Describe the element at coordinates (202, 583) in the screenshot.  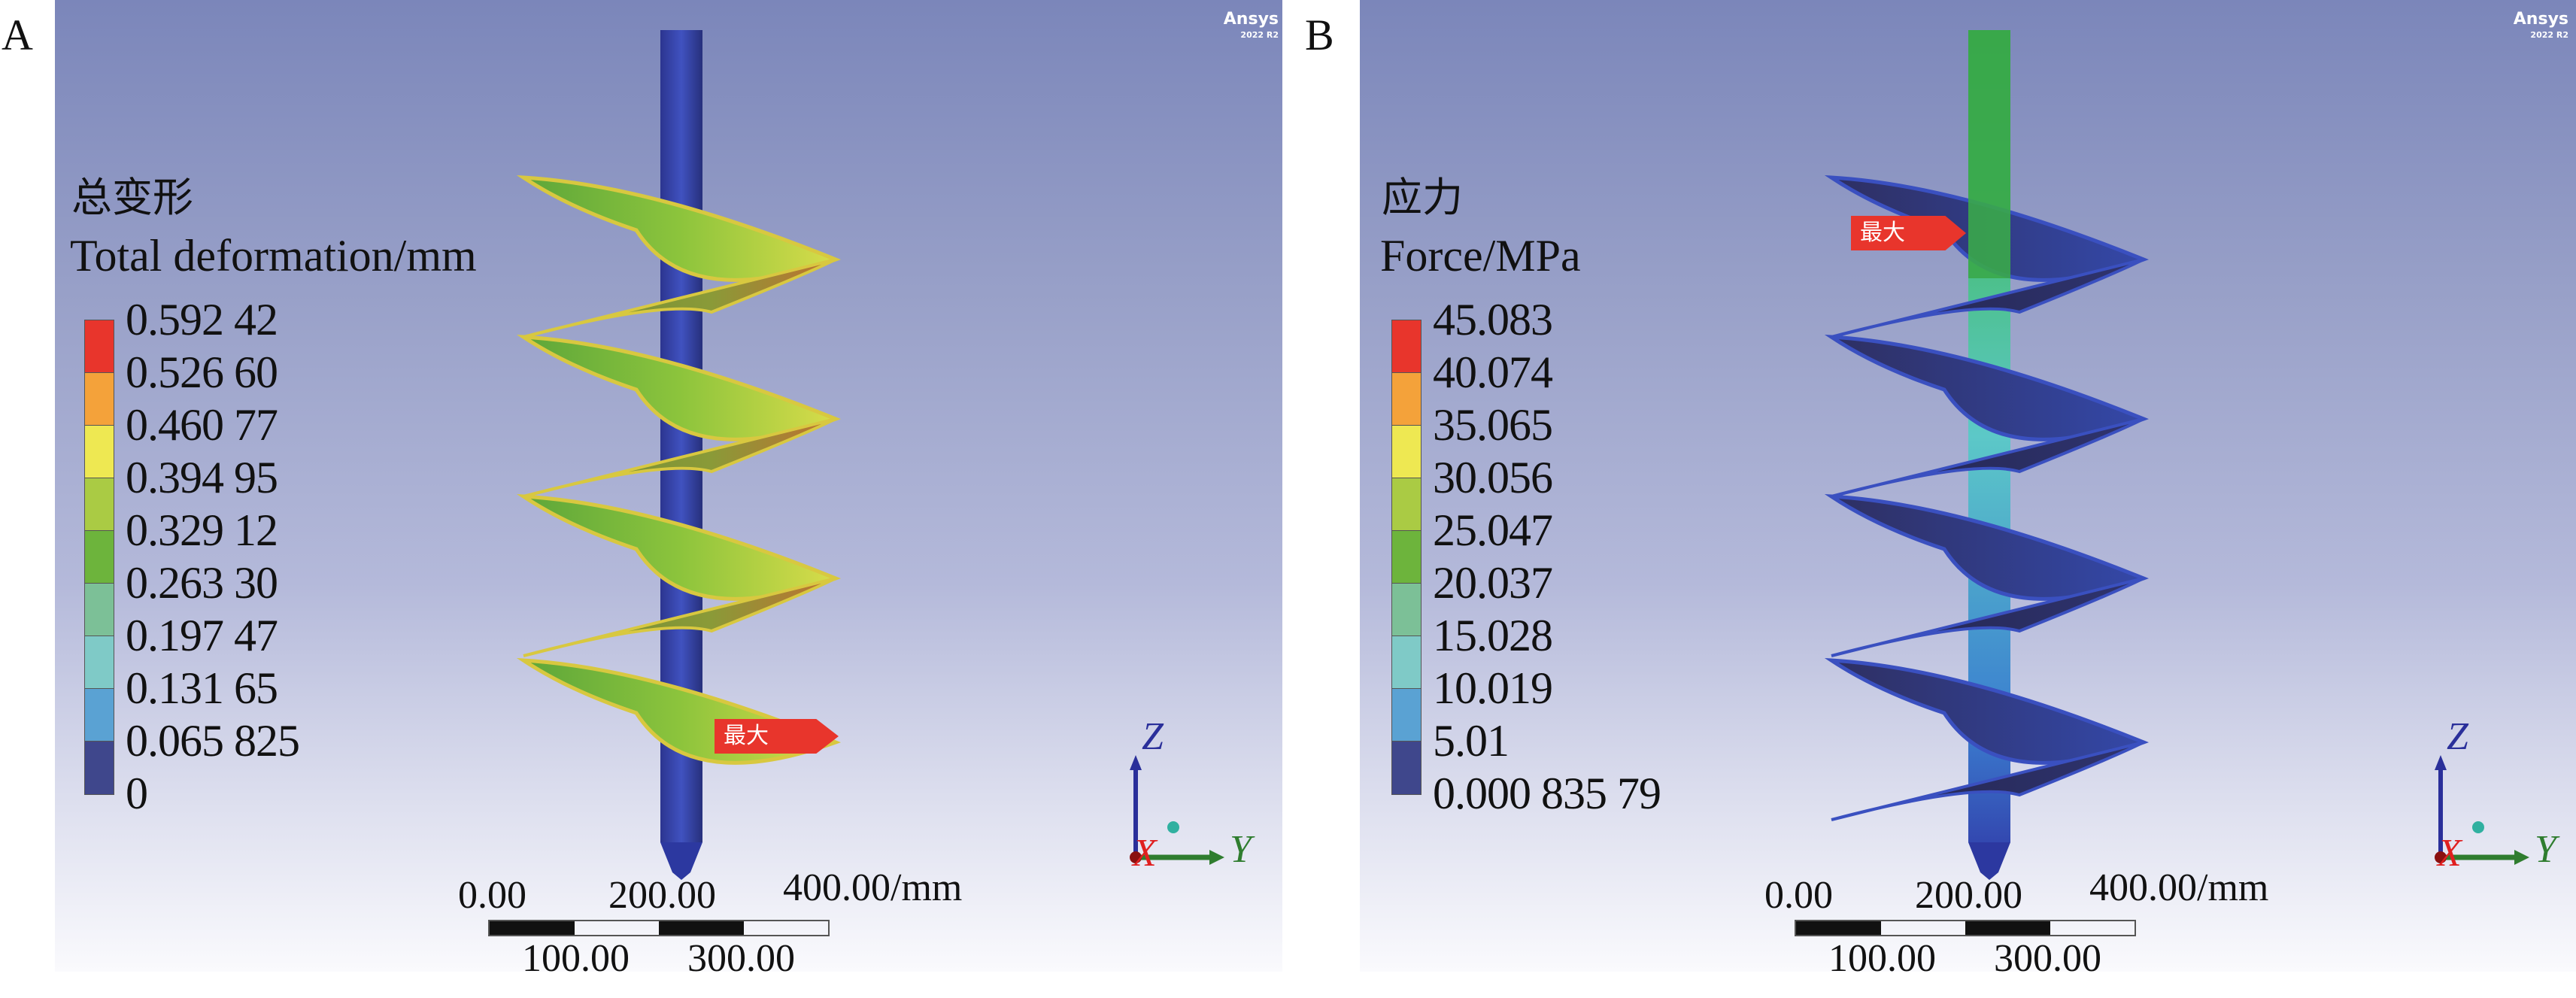
I see `legend-tick-label: 0.263 30` at that location.